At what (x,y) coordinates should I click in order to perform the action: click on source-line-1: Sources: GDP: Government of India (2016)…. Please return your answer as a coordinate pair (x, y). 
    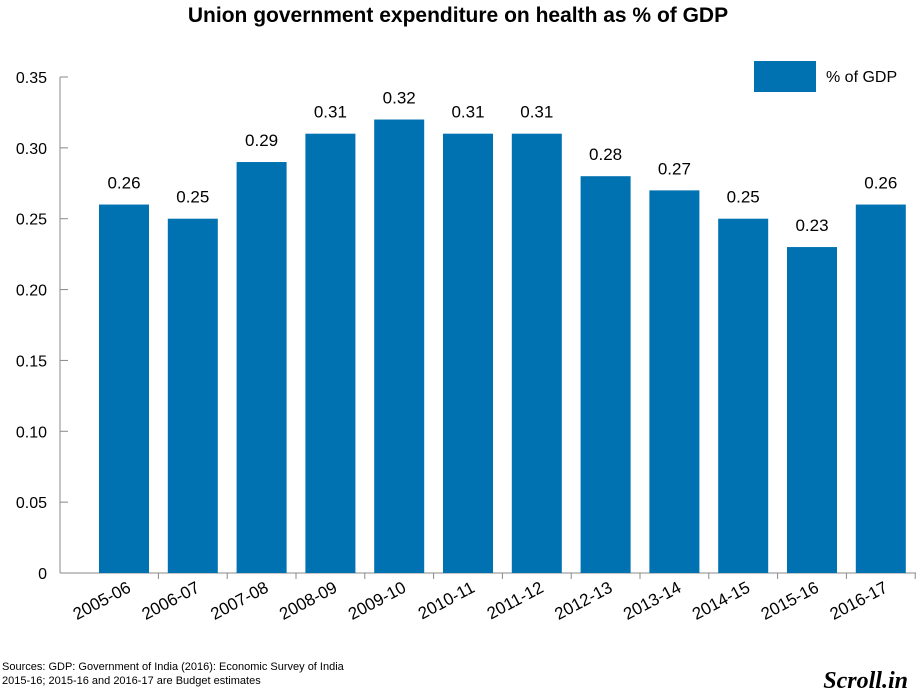
    Looking at the image, I should click on (173, 667).